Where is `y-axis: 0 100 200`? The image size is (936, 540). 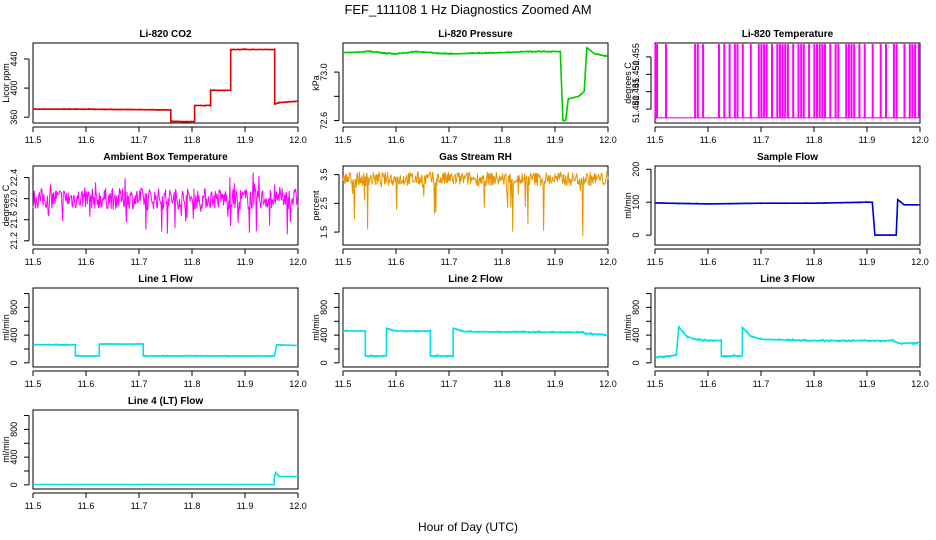
y-axis: 0 100 200 is located at coordinates (641, 200).